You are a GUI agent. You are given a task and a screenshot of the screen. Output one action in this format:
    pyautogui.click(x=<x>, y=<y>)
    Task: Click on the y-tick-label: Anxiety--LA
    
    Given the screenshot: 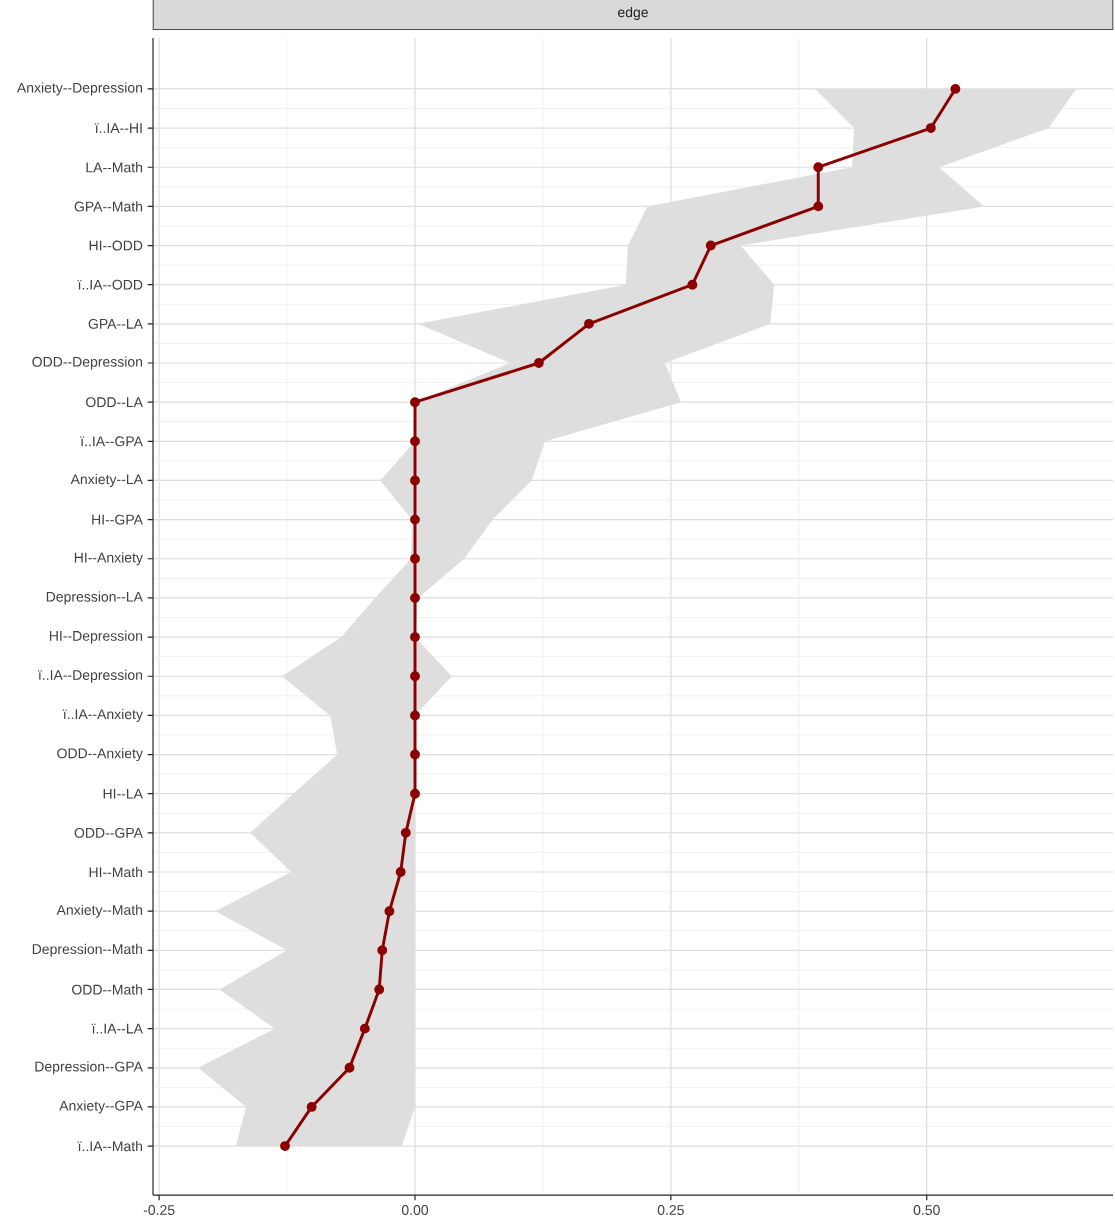 What is the action you would take?
    pyautogui.click(x=106, y=480)
    